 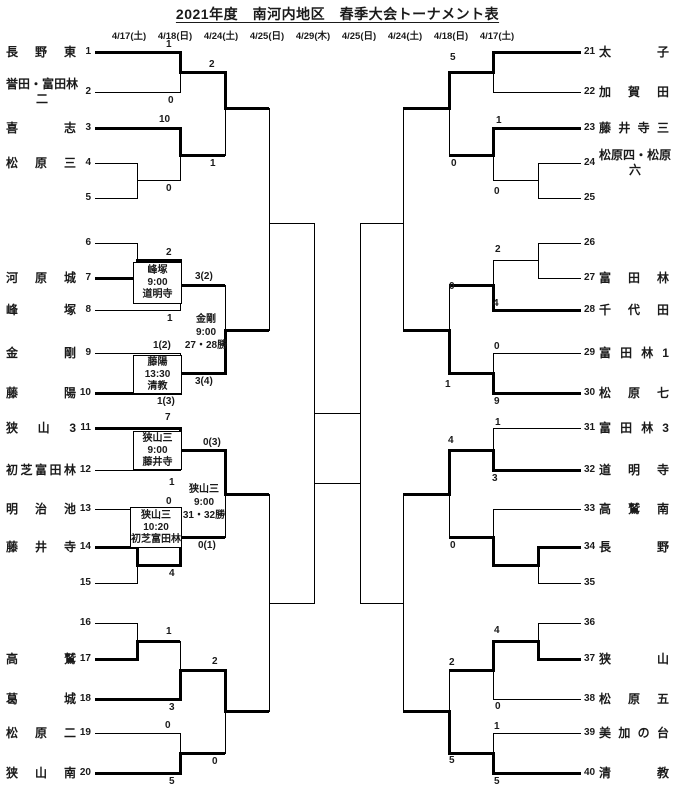 What do you see at coordinates (212, 442) in the screenshot?
I see `match-score: 0(3)` at bounding box center [212, 442].